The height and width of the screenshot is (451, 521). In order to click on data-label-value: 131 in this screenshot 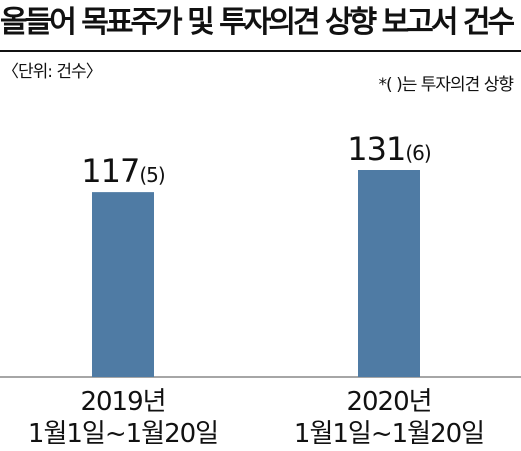, I will do `click(376, 149)`.